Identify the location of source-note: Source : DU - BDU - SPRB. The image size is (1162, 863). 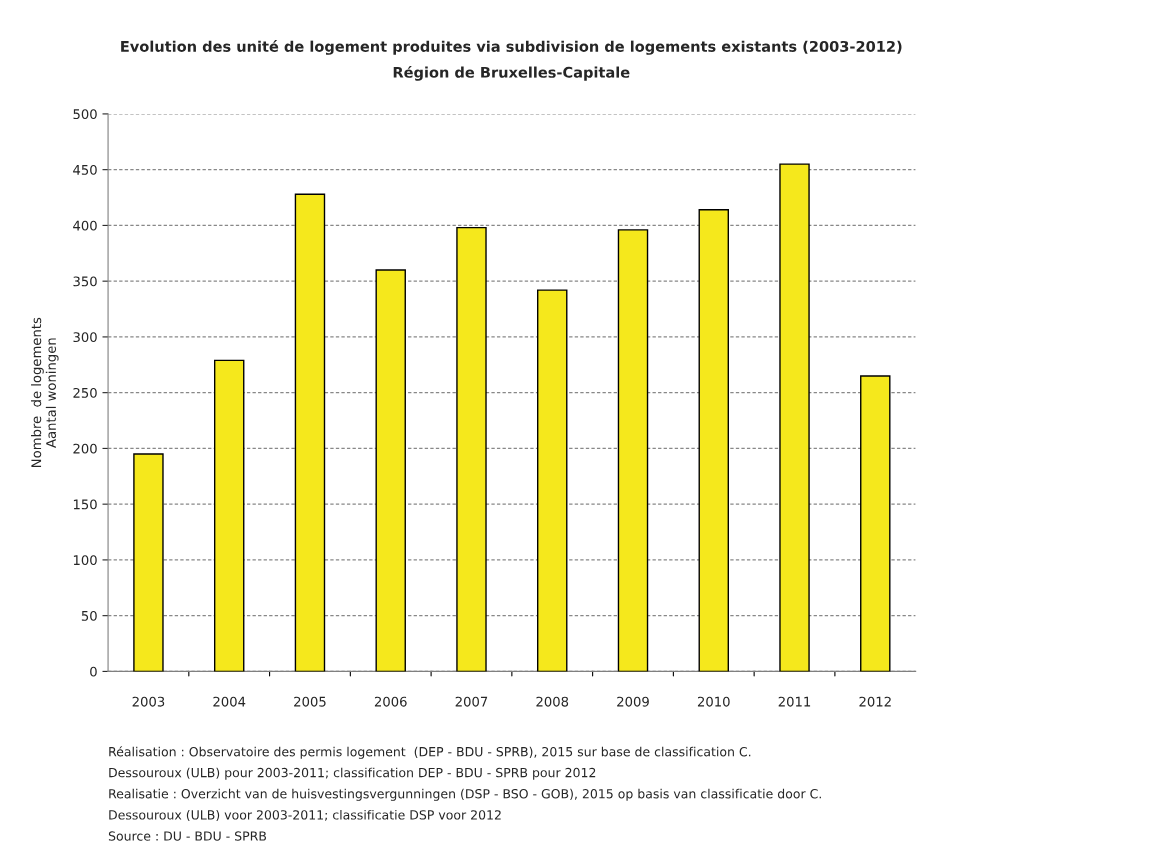
(187, 836).